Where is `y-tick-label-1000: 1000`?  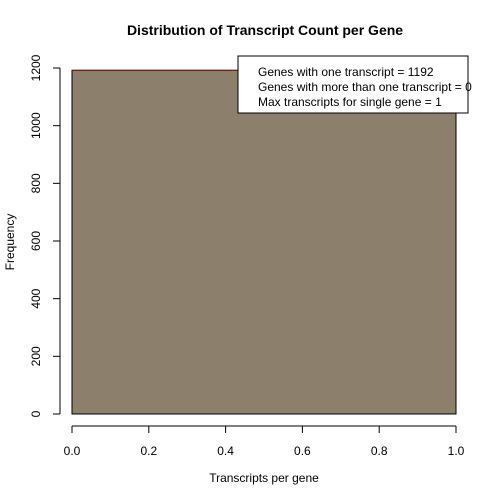
y-tick-label-1000: 1000 is located at coordinates (36, 125).